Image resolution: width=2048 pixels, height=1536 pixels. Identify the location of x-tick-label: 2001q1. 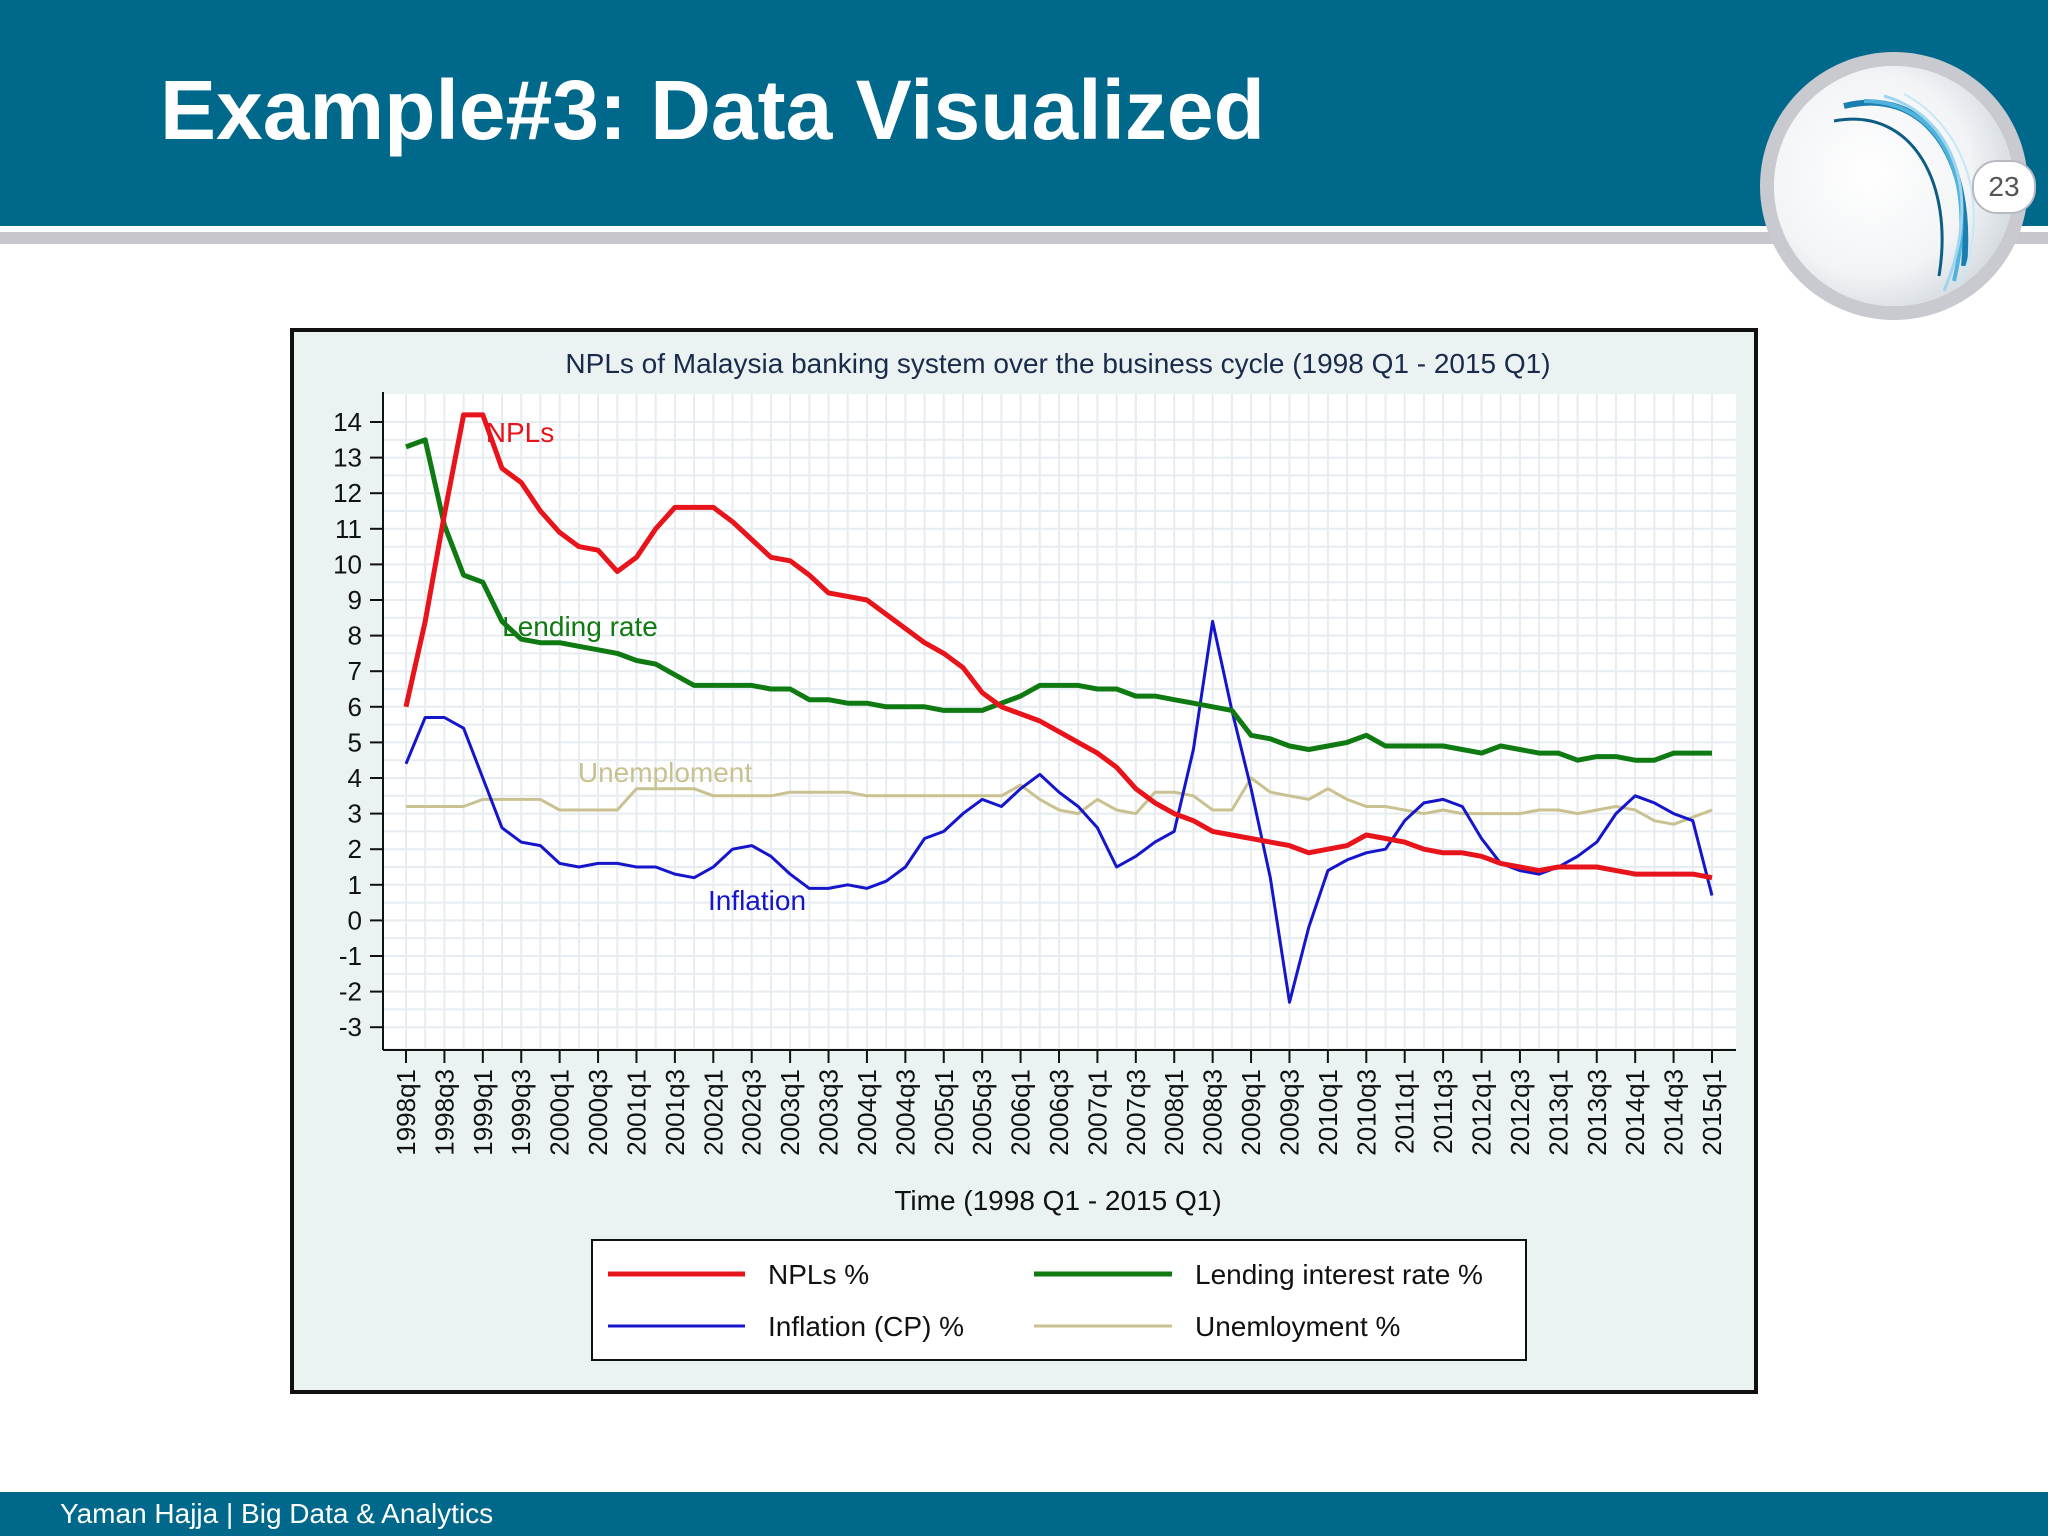
(636, 1112).